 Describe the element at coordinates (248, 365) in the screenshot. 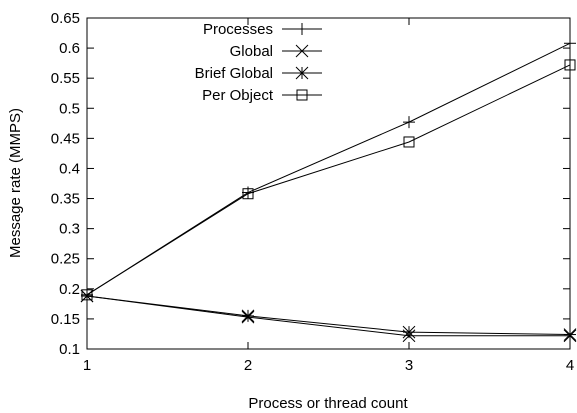

I see `x-tick-label: 2` at that location.